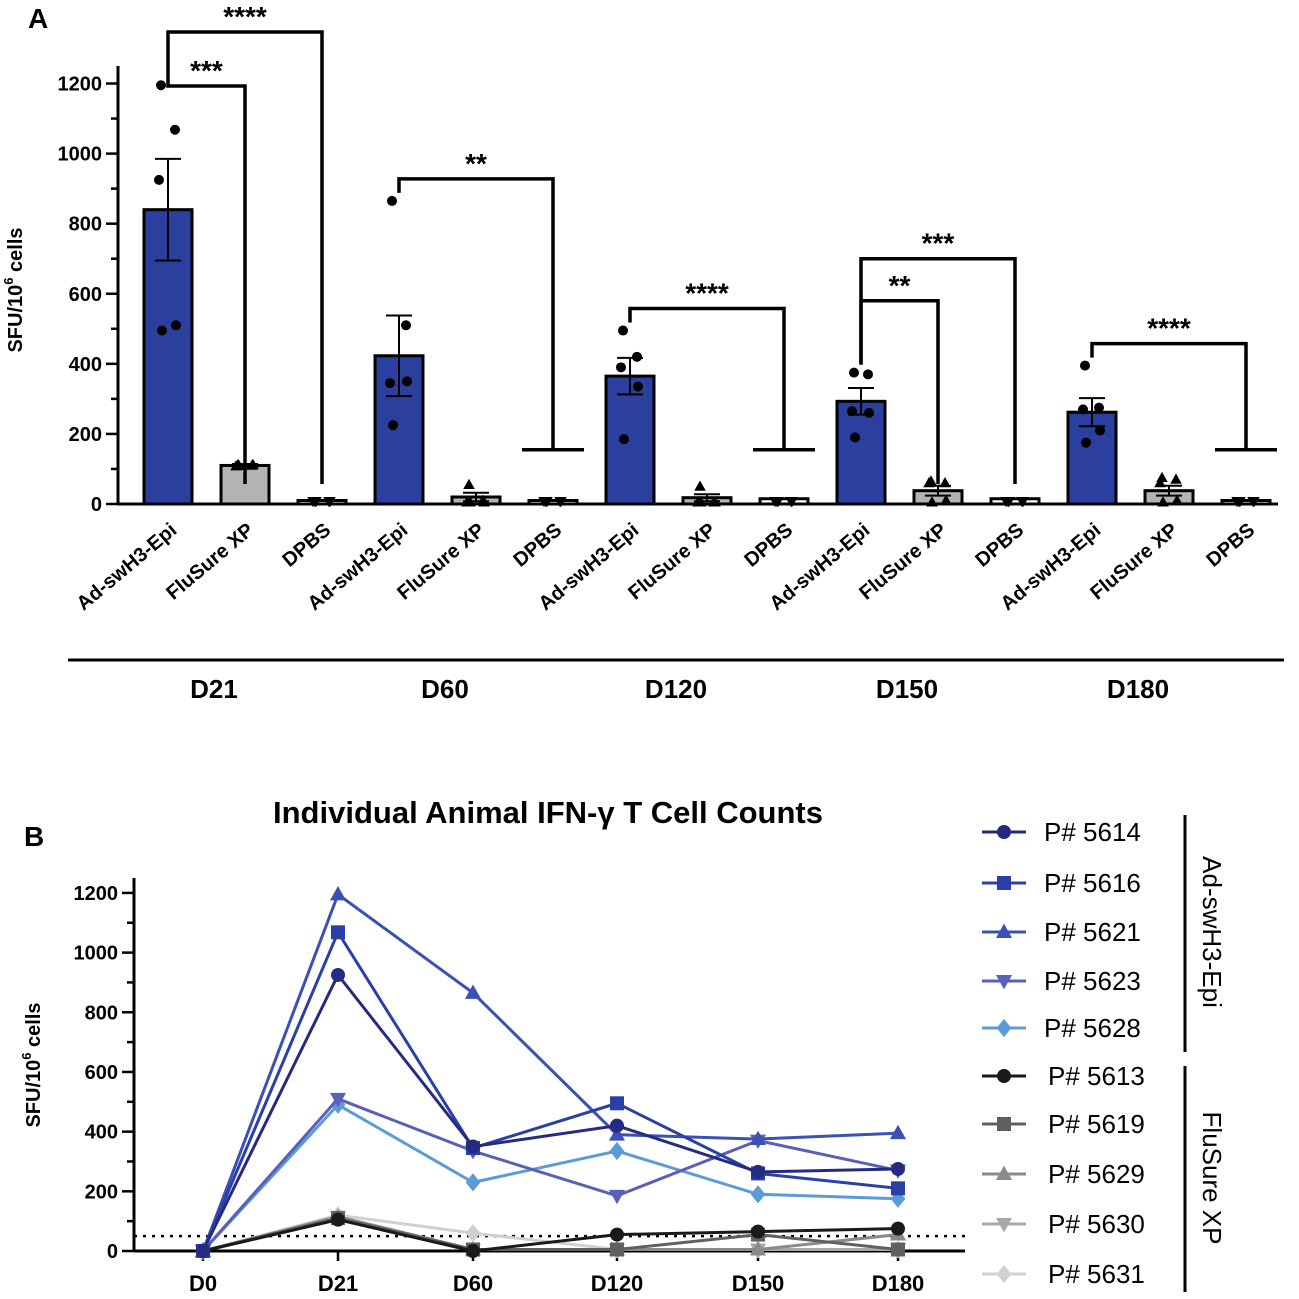 The height and width of the screenshot is (1299, 1299). Describe the element at coordinates (96, 954) in the screenshot. I see `y-tick-label: 1000` at that location.